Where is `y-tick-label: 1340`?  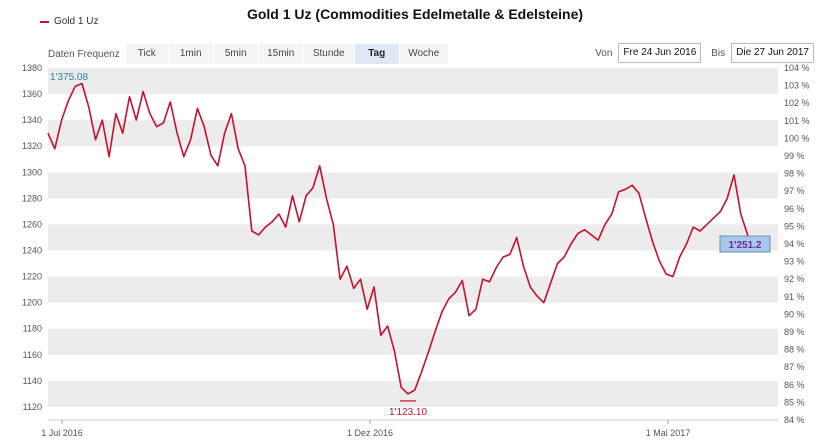
y-tick-label: 1340 is located at coordinates (32, 120).